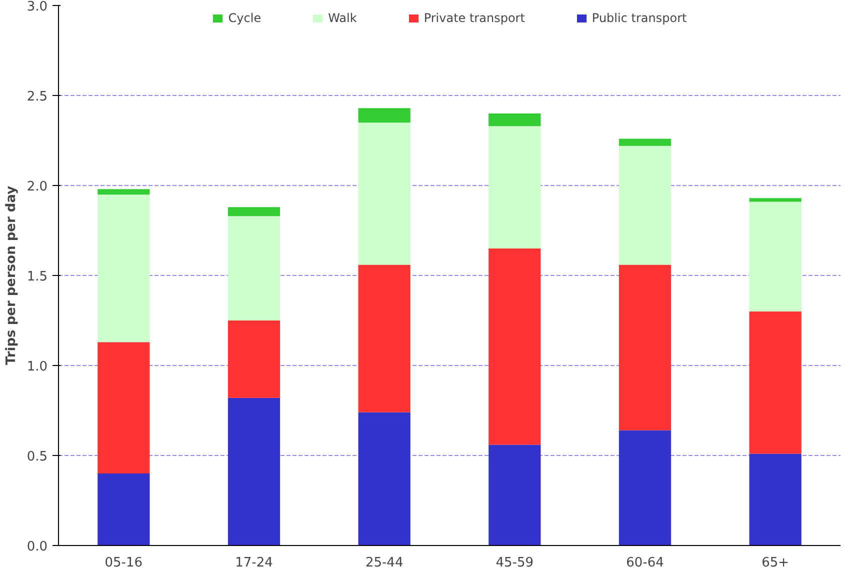 The image size is (845, 569). Describe the element at coordinates (37, 547) in the screenshot. I see `y-tick-label: 0.0` at that location.